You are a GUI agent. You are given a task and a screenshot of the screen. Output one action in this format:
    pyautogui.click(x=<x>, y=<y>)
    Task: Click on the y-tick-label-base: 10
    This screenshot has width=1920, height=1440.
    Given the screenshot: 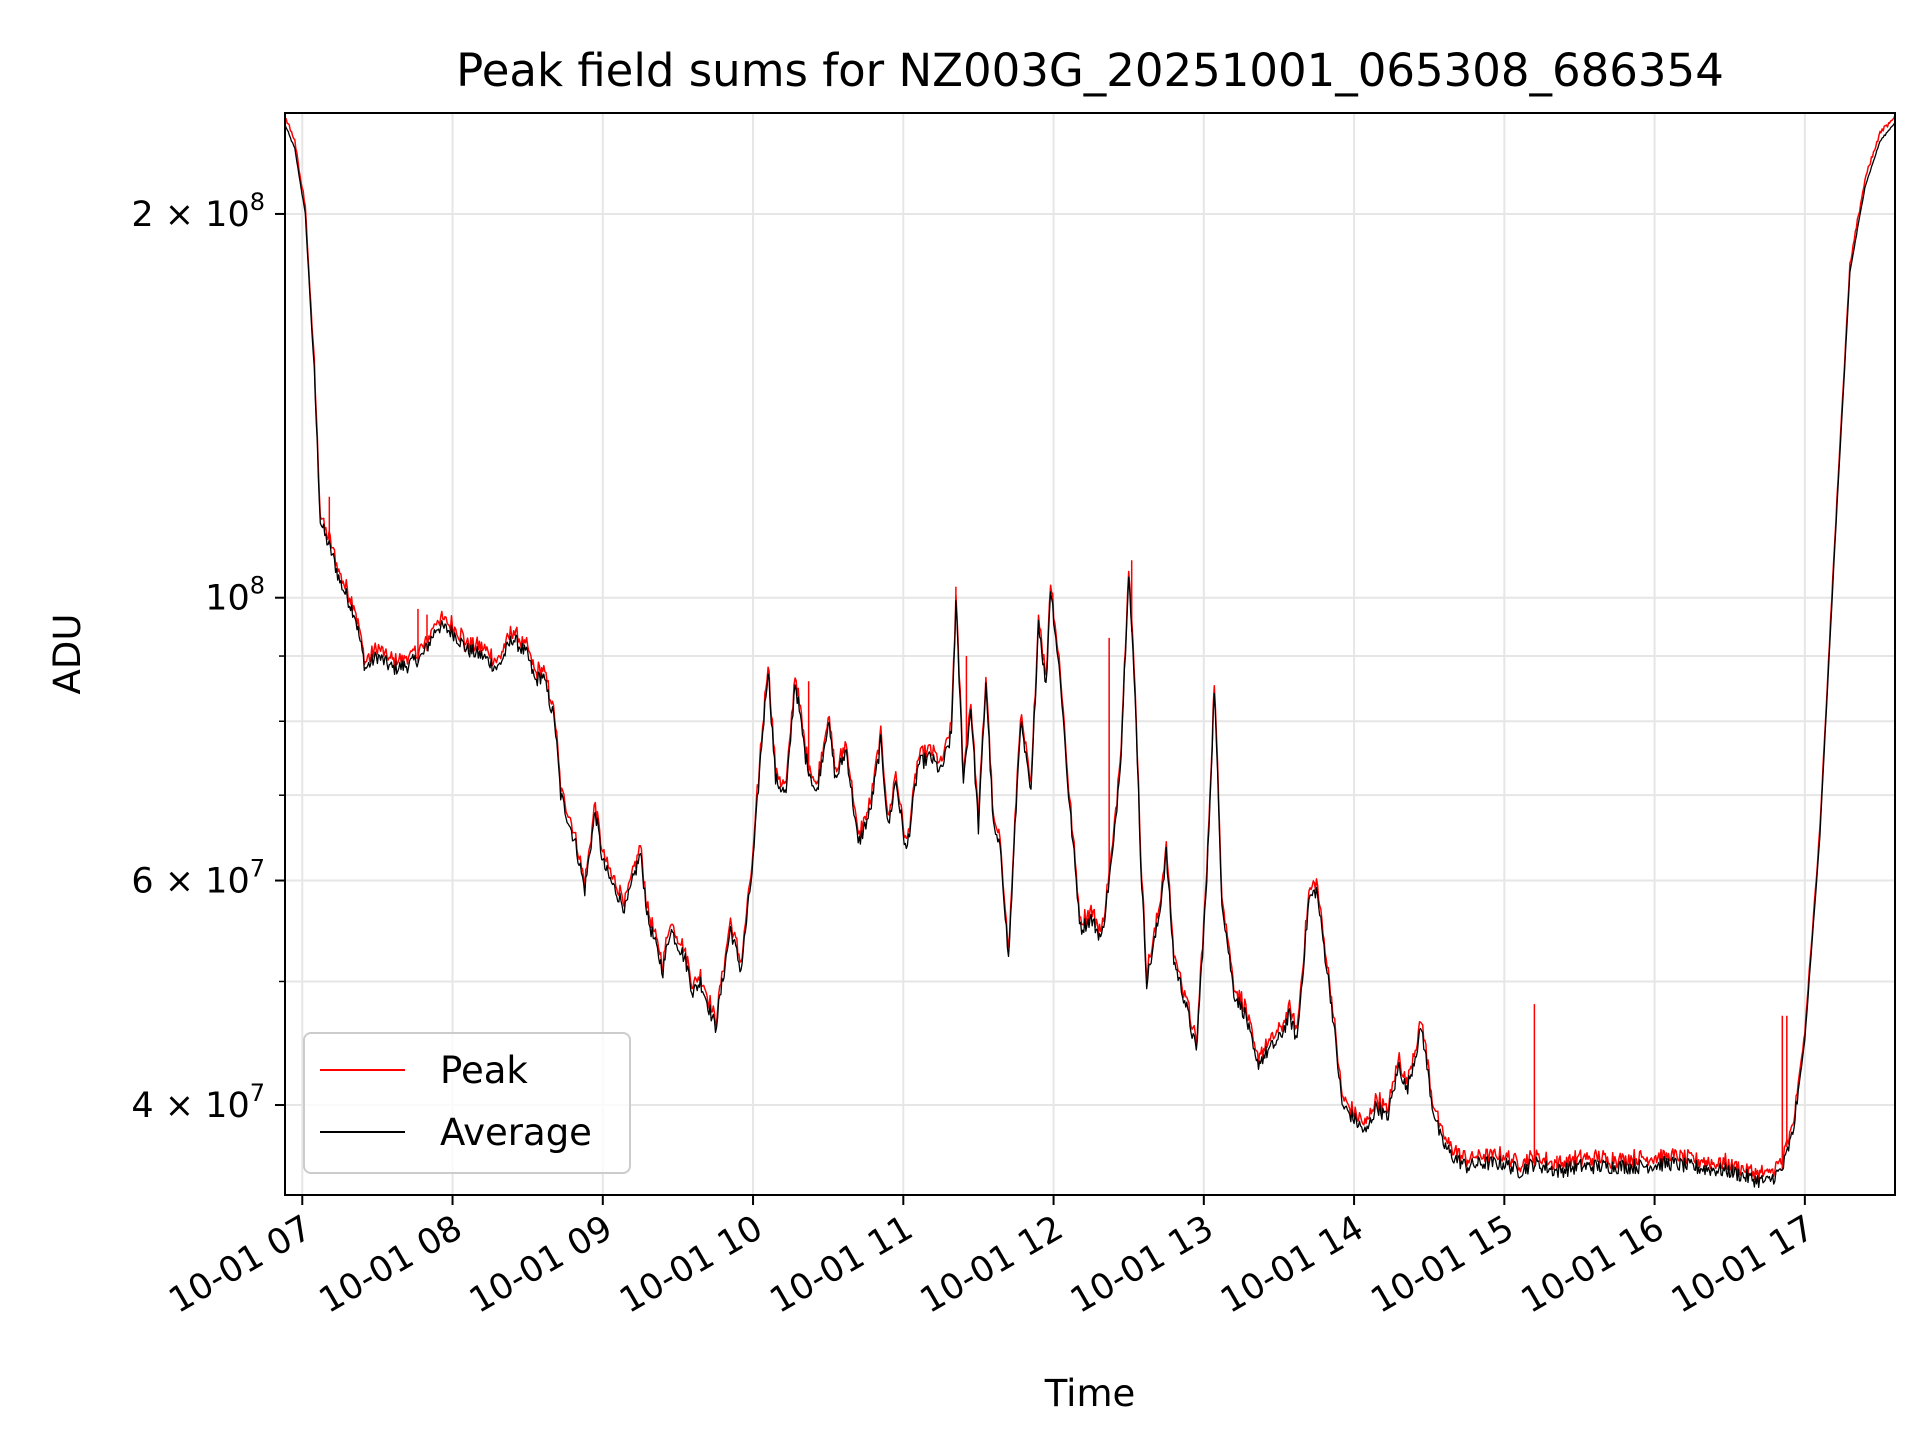 What is the action you would take?
    pyautogui.click(x=227, y=599)
    